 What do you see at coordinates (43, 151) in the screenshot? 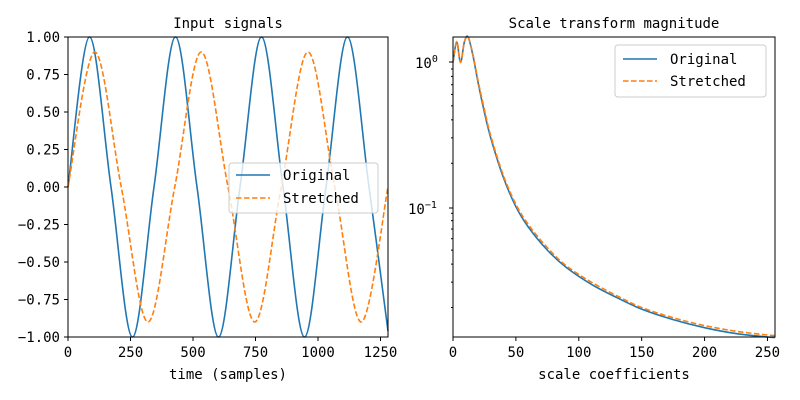
I see `left-y-tick-label-3: 0.25` at bounding box center [43, 151].